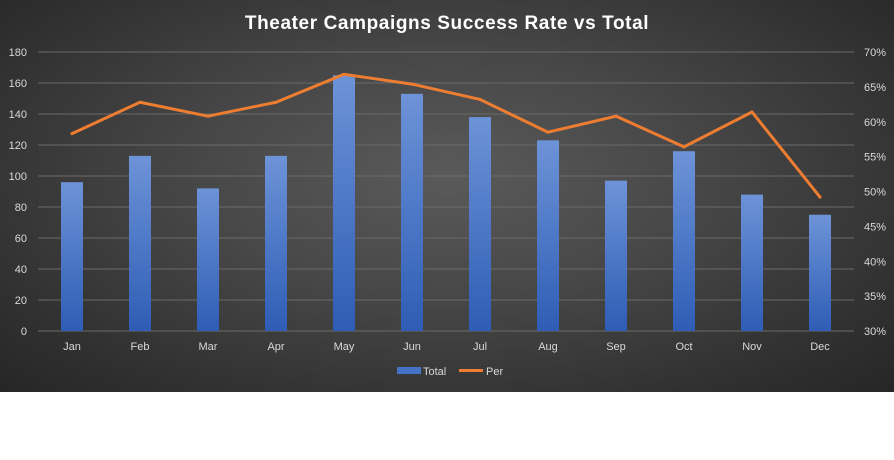 The height and width of the screenshot is (460, 894). What do you see at coordinates (21, 270) in the screenshot?
I see `left-tick-label: 40` at bounding box center [21, 270].